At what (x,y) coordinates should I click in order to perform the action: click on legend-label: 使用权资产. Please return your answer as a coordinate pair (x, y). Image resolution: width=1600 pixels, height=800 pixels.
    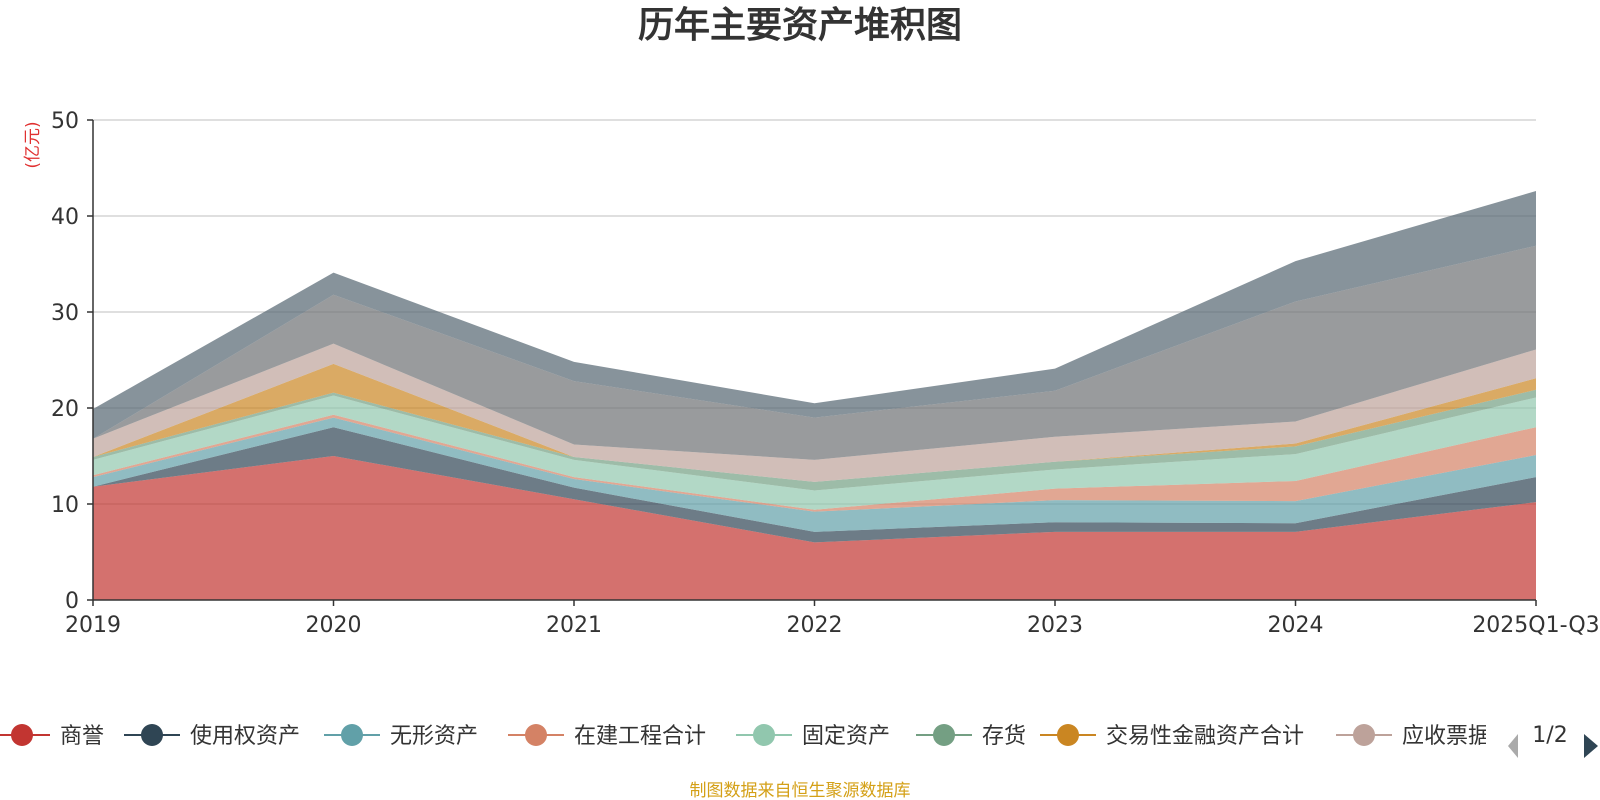
    Looking at the image, I should click on (245, 736).